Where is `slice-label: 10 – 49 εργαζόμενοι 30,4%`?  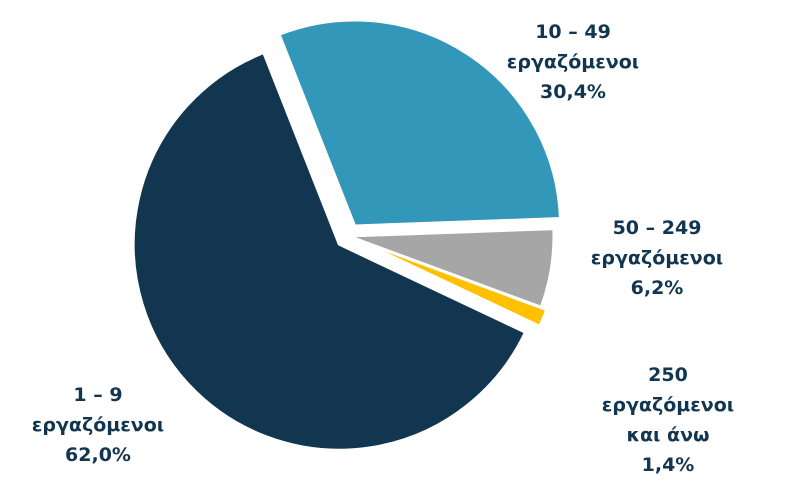
slice-label: 10 – 49 εργαζόμενοι 30,4% is located at coordinates (573, 62).